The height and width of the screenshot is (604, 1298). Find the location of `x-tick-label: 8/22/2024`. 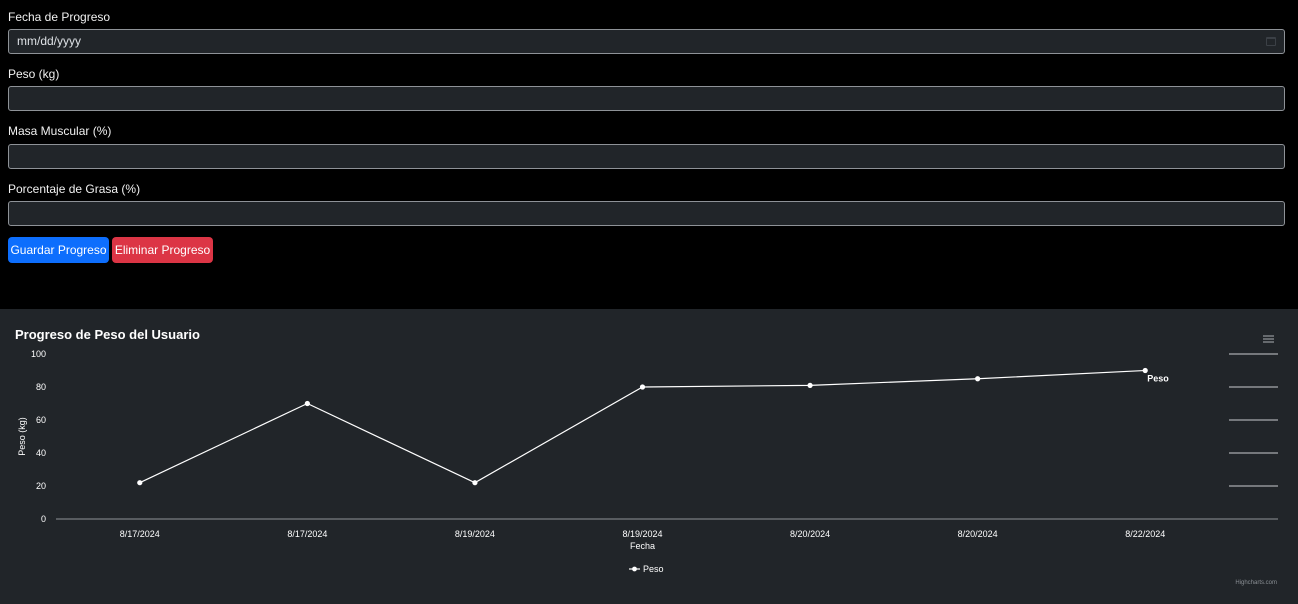

x-tick-label: 8/22/2024 is located at coordinates (1145, 534).